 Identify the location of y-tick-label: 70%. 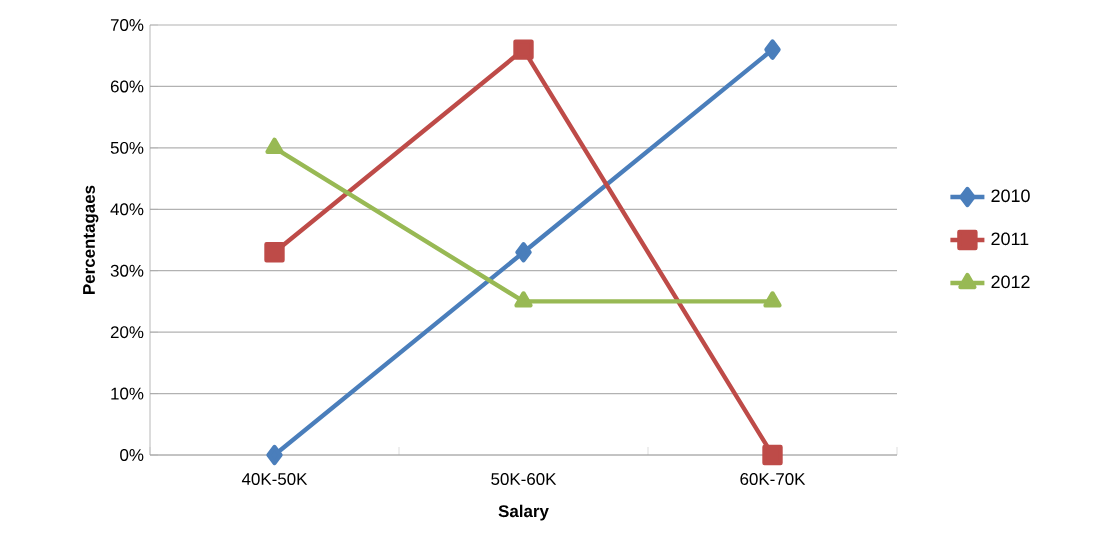
(127, 25).